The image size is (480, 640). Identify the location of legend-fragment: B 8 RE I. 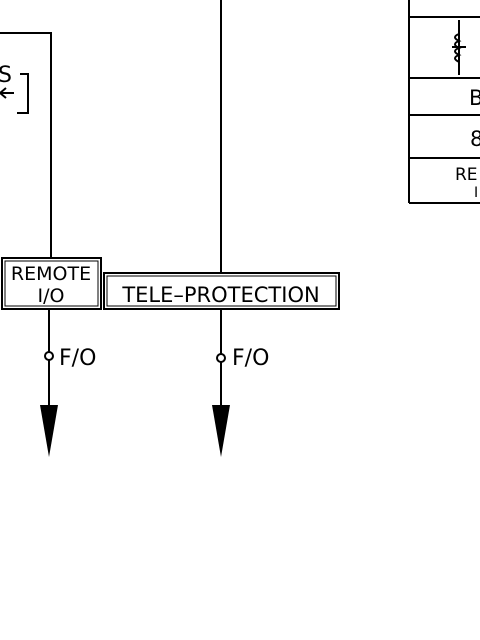
(444, 102).